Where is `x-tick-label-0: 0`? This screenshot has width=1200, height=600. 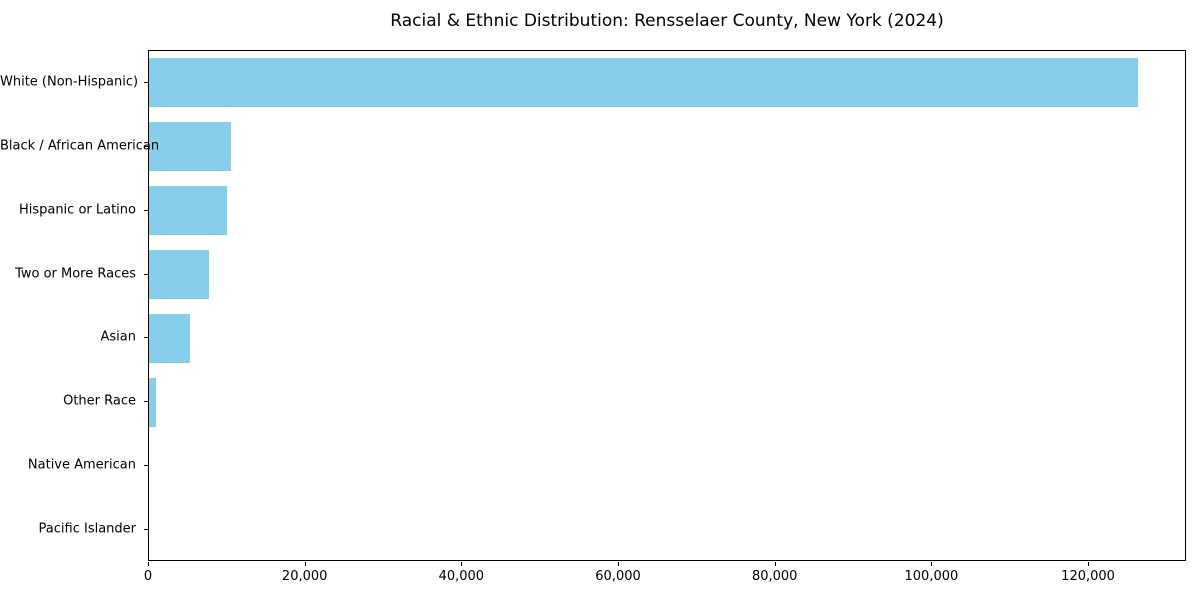
x-tick-label-0: 0 is located at coordinates (148, 576).